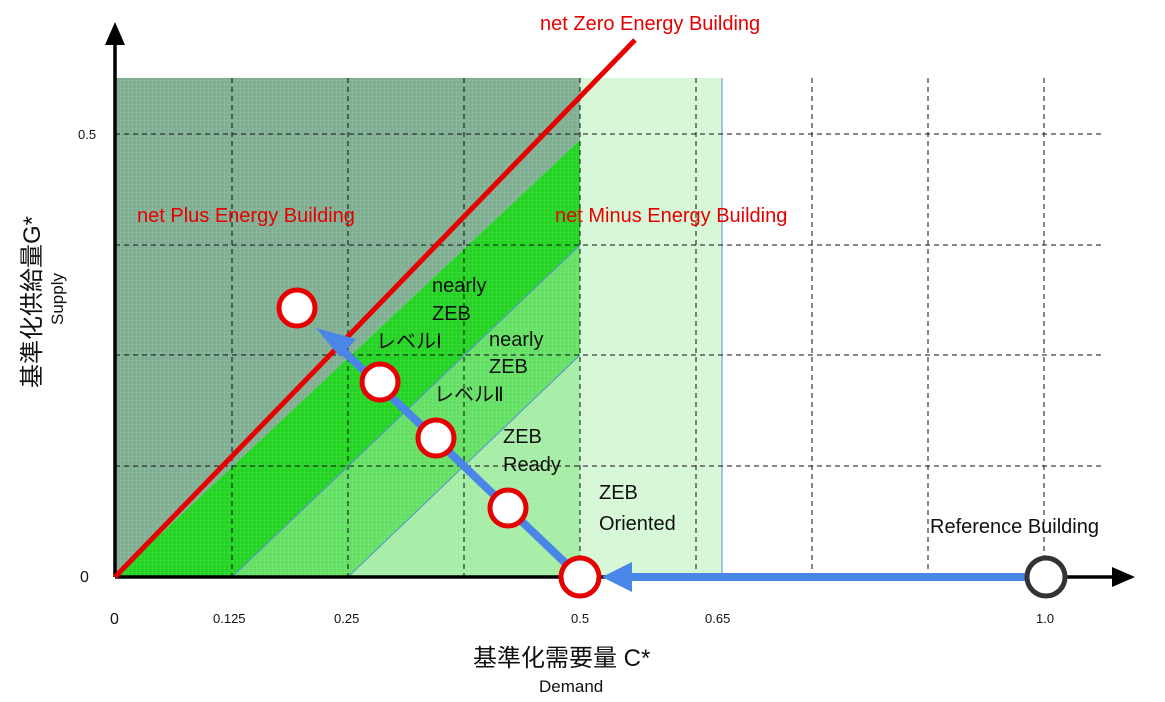 This screenshot has width=1165, height=702. I want to click on y-tick-05: 0.5, so click(87, 134).